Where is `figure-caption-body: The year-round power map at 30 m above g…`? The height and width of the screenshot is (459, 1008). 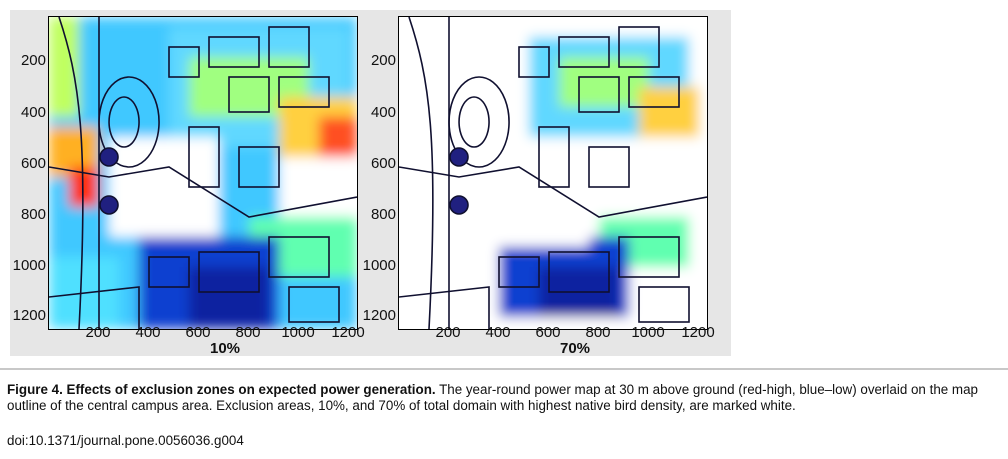 figure-caption-body: The year-round power map at 30 m above g… is located at coordinates (492, 398).